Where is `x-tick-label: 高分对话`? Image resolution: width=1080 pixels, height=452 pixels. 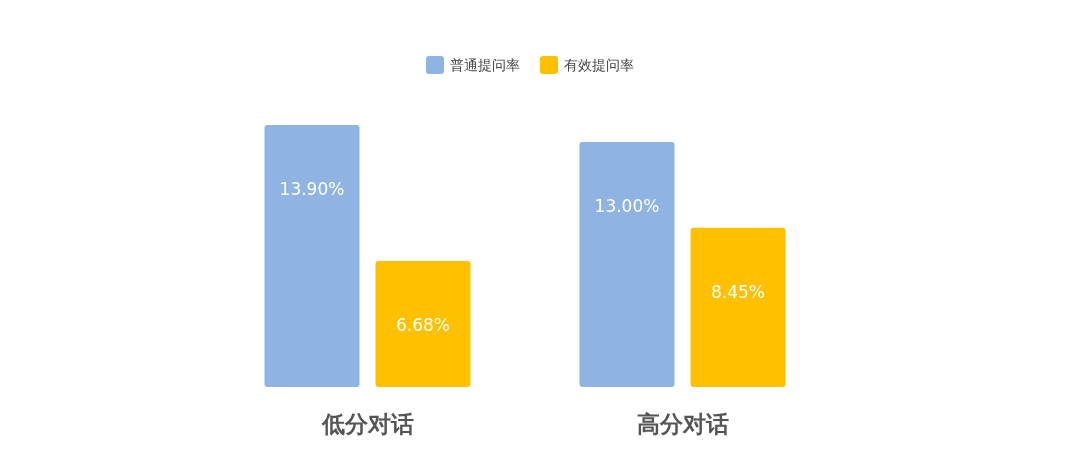
x-tick-label: 高分对话 is located at coordinates (682, 424).